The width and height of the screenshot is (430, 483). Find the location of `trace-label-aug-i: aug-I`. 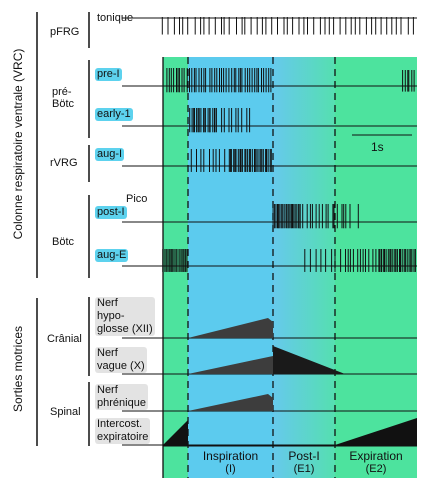

trace-label-aug-i: aug-I is located at coordinates (110, 154).